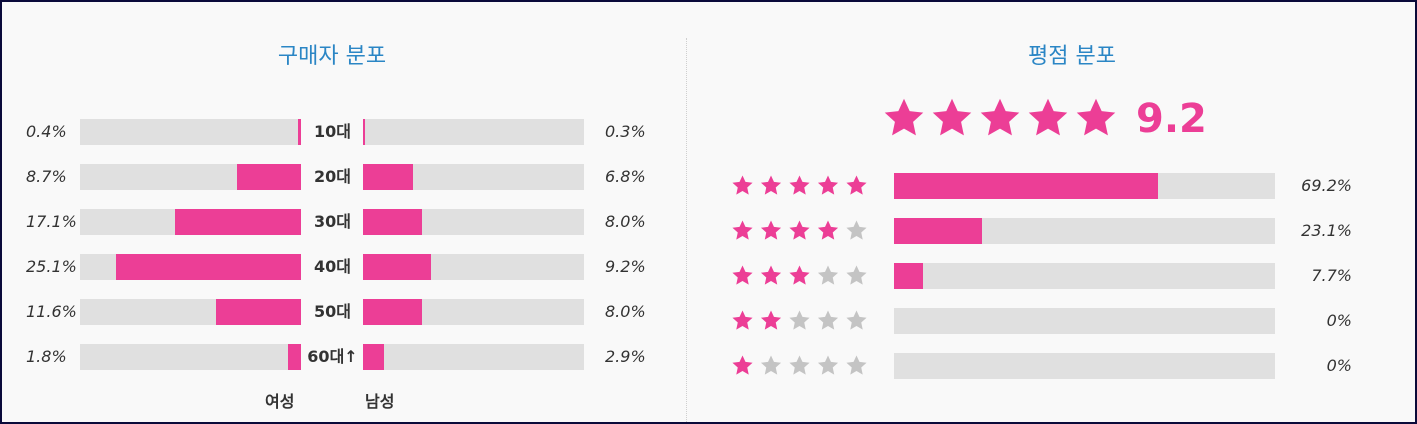  What do you see at coordinates (51, 266) in the screenshot?
I see `female-percent-label: 25.1%` at bounding box center [51, 266].